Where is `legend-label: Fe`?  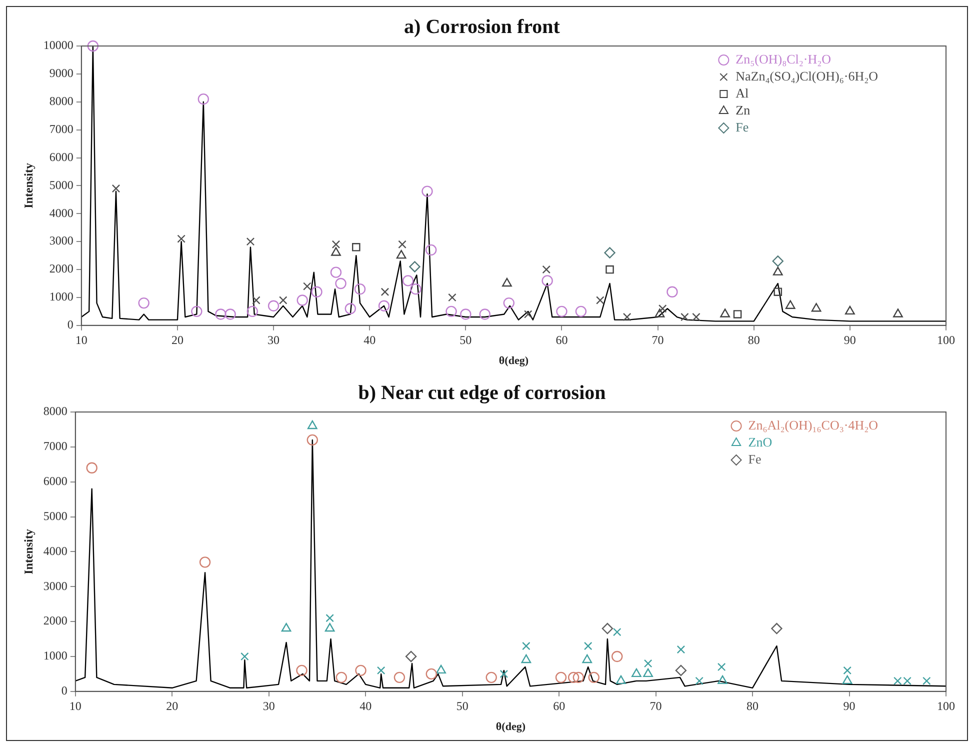
legend-label: Fe is located at coordinates (742, 126).